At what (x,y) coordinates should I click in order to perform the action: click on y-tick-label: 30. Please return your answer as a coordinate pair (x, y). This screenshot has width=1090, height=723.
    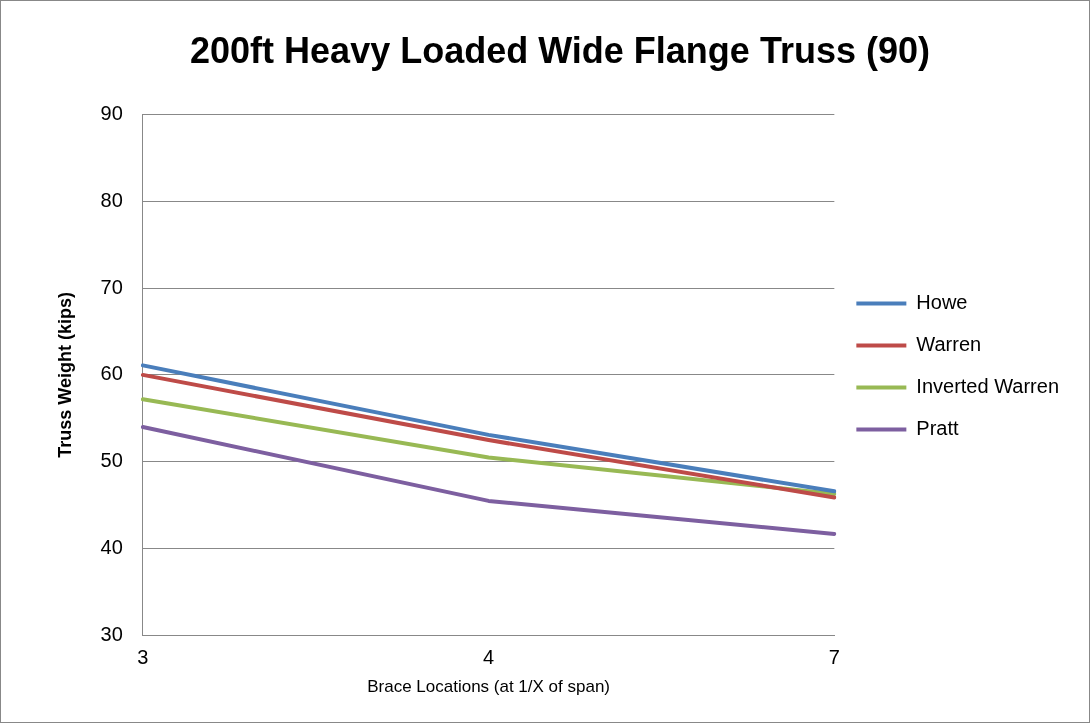
    Looking at the image, I should click on (111, 634).